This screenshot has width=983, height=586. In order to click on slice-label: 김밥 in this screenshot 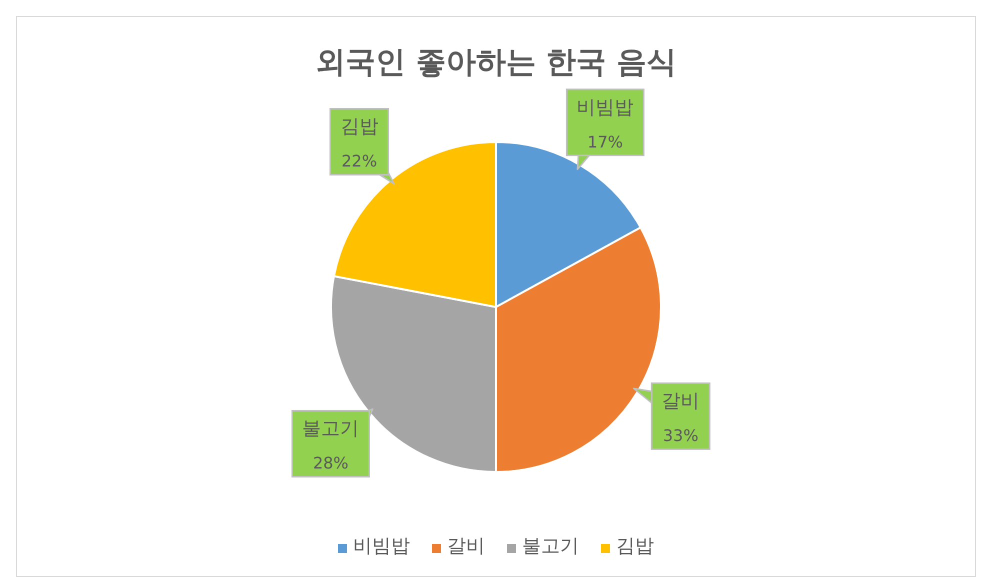, I will do `click(359, 127)`.